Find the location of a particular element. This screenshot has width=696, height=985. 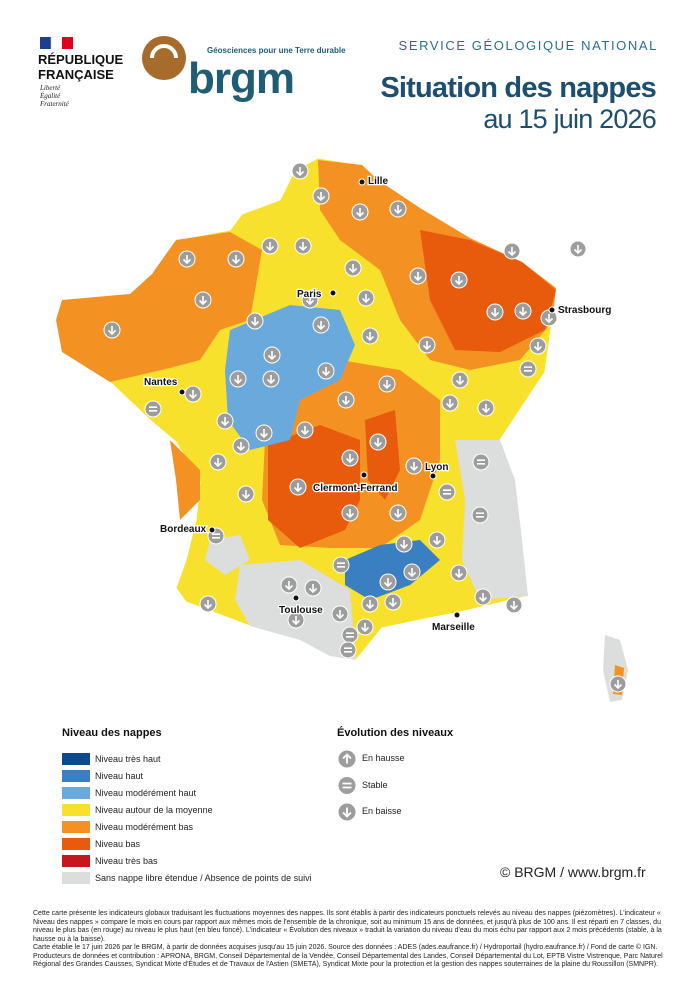

legend-title: Niveau des nappes is located at coordinates (112, 733).